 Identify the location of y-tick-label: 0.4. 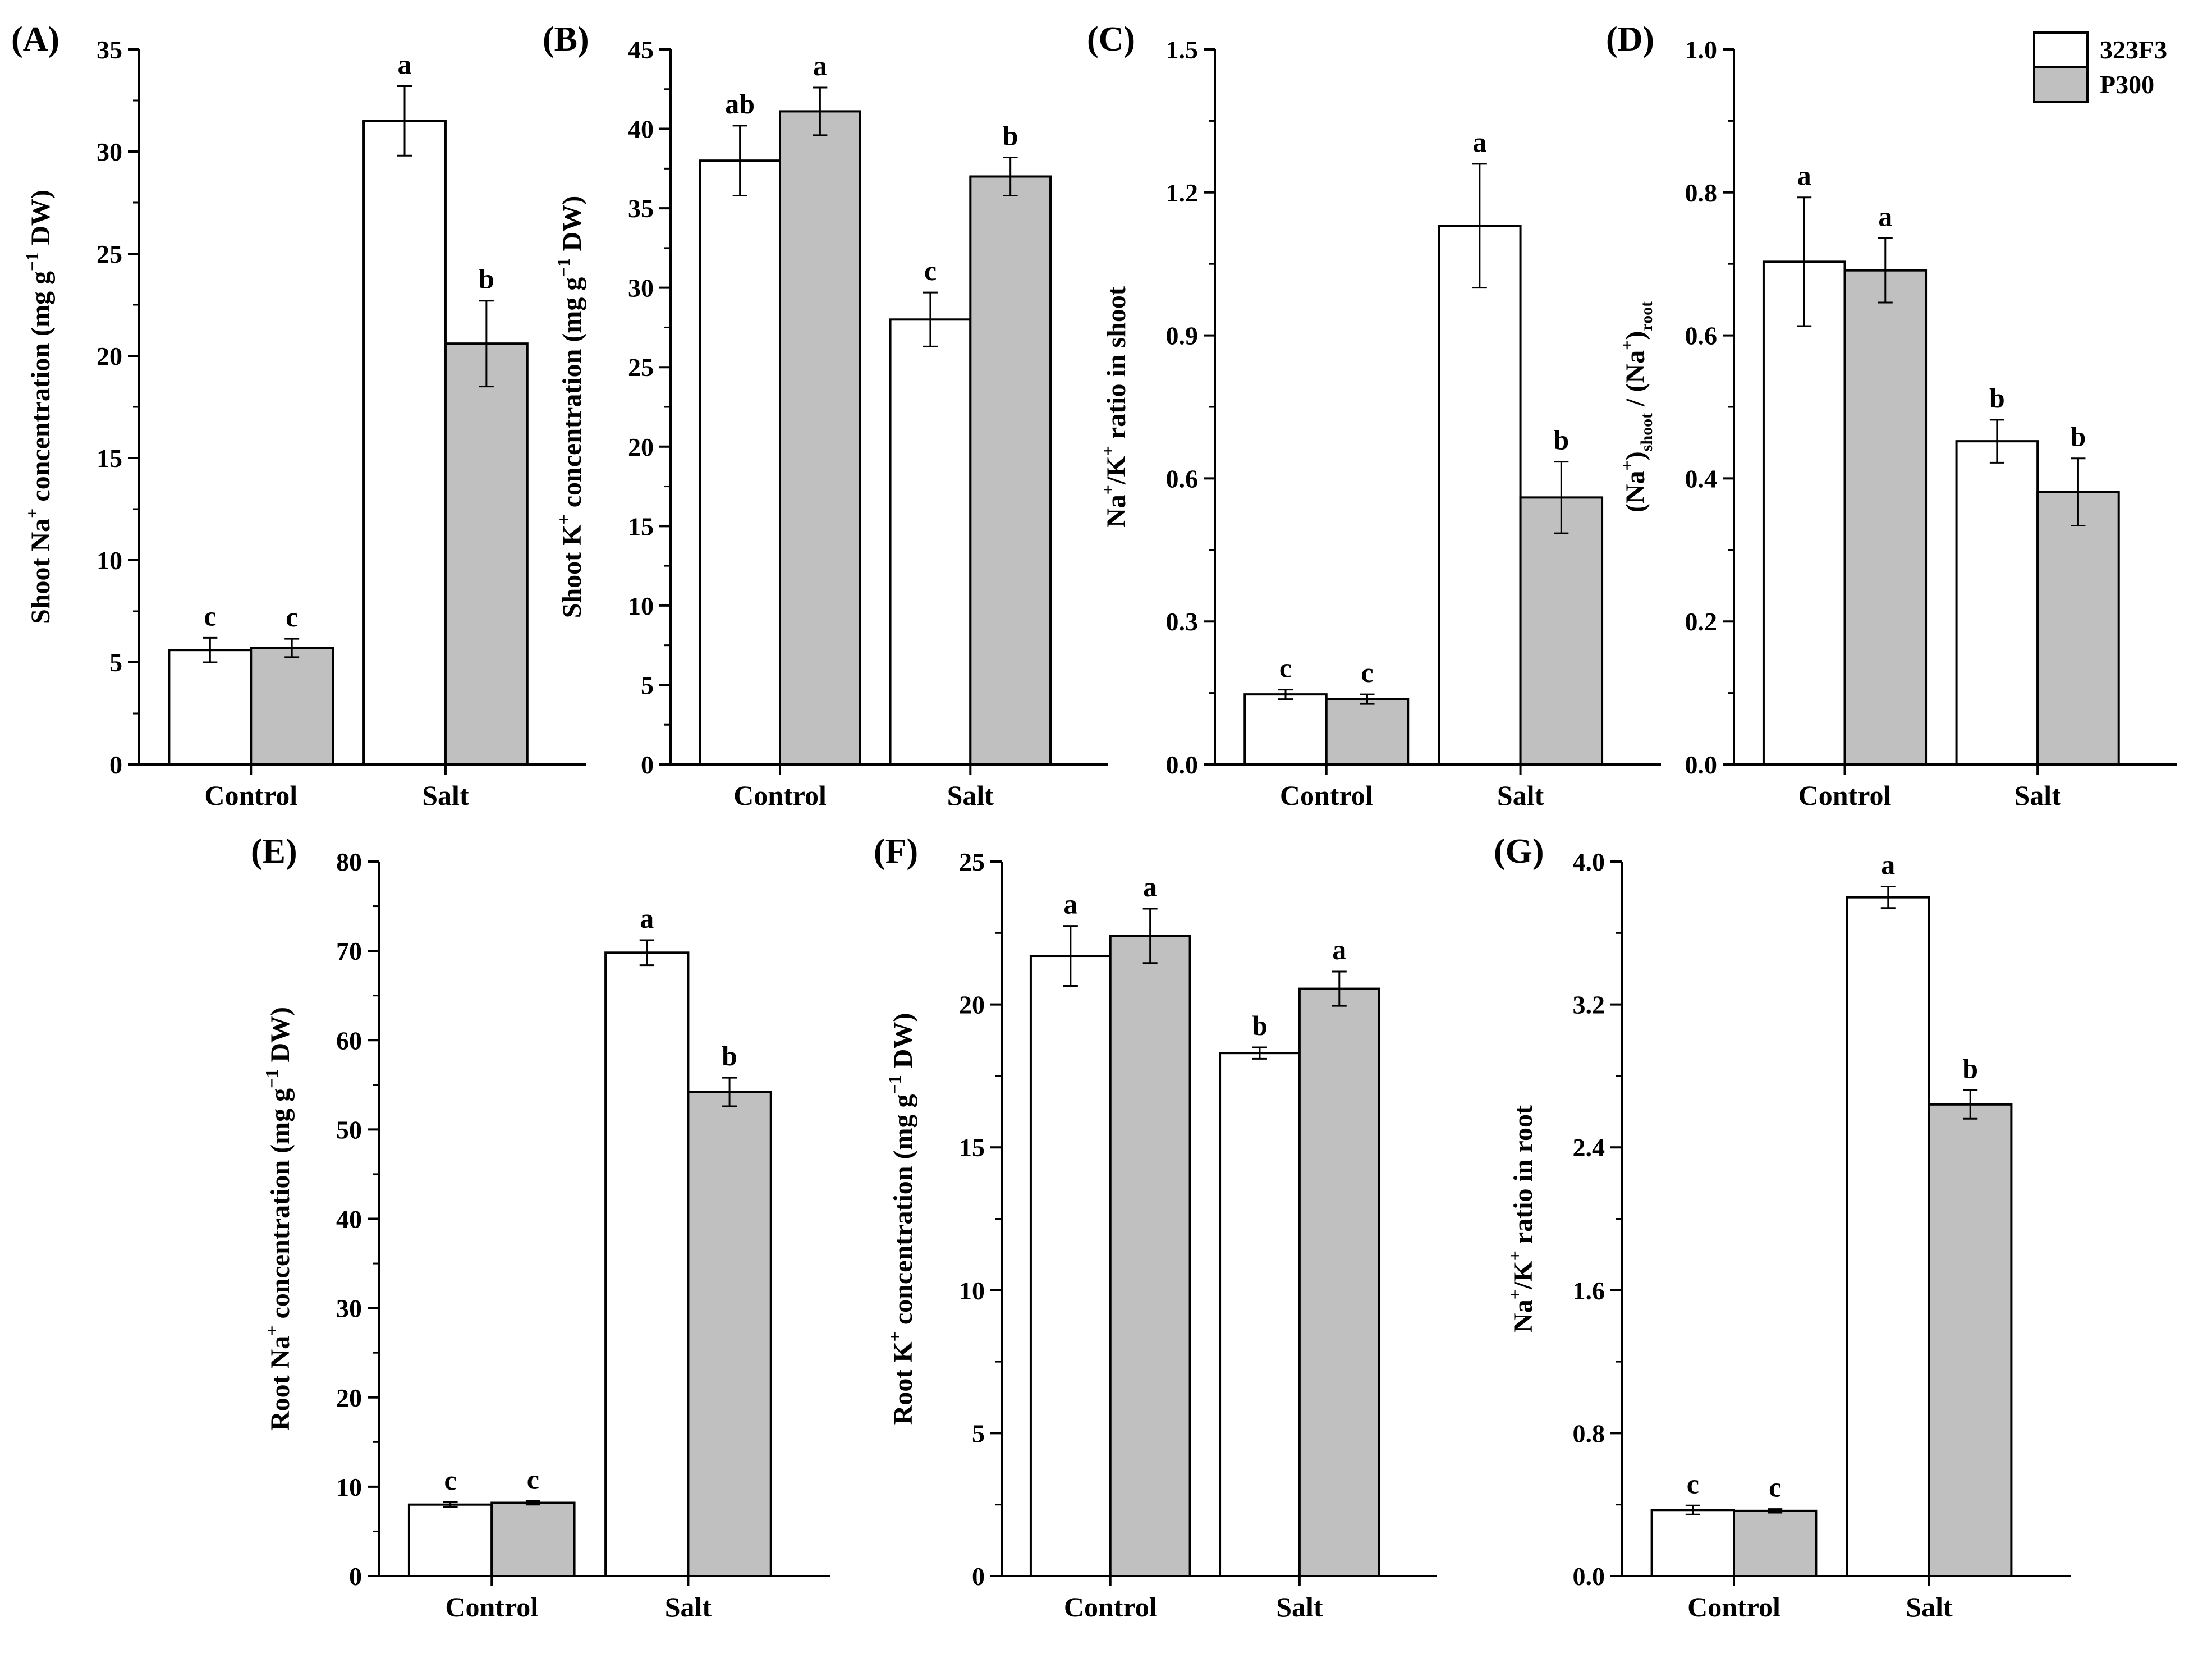
(1701, 478).